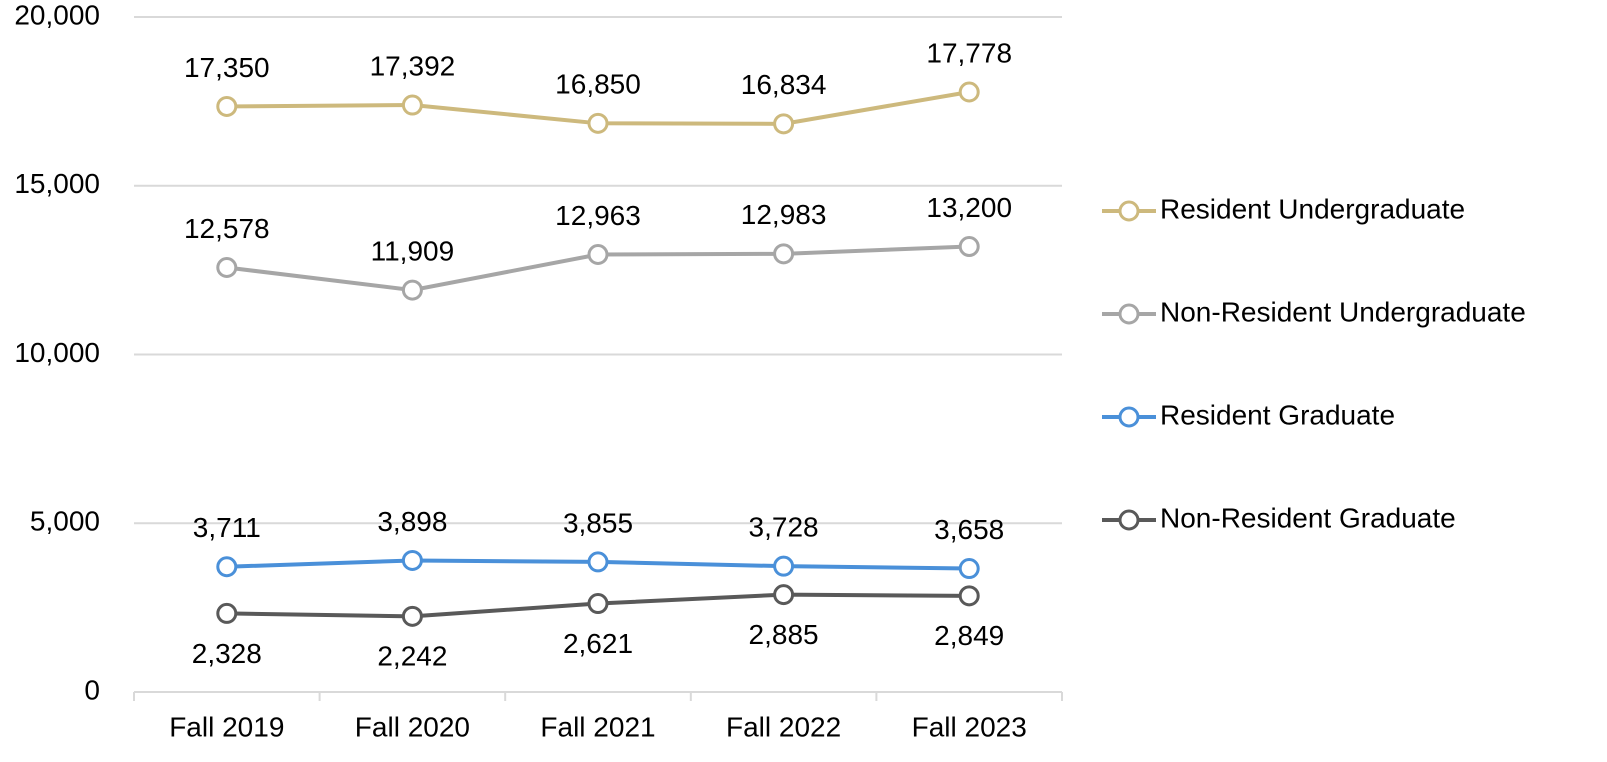  I want to click on legend-label: Non-Resident Graduate, so click(1308, 517).